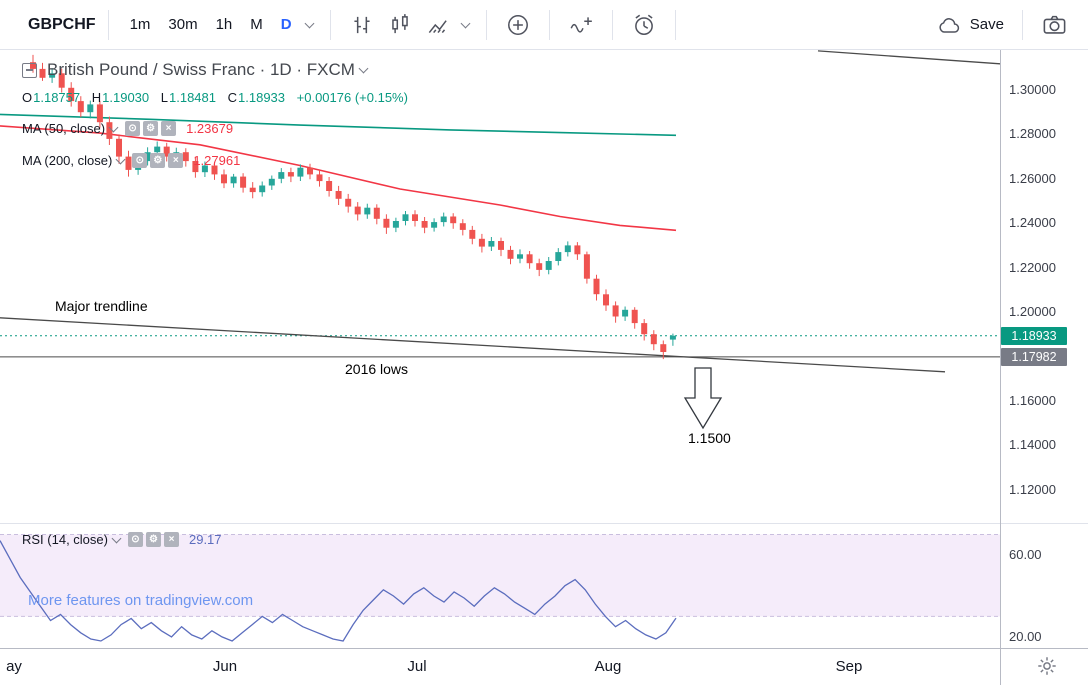 This screenshot has width=1088, height=685. What do you see at coordinates (949, 25) in the screenshot?
I see `cloud-icon` at bounding box center [949, 25].